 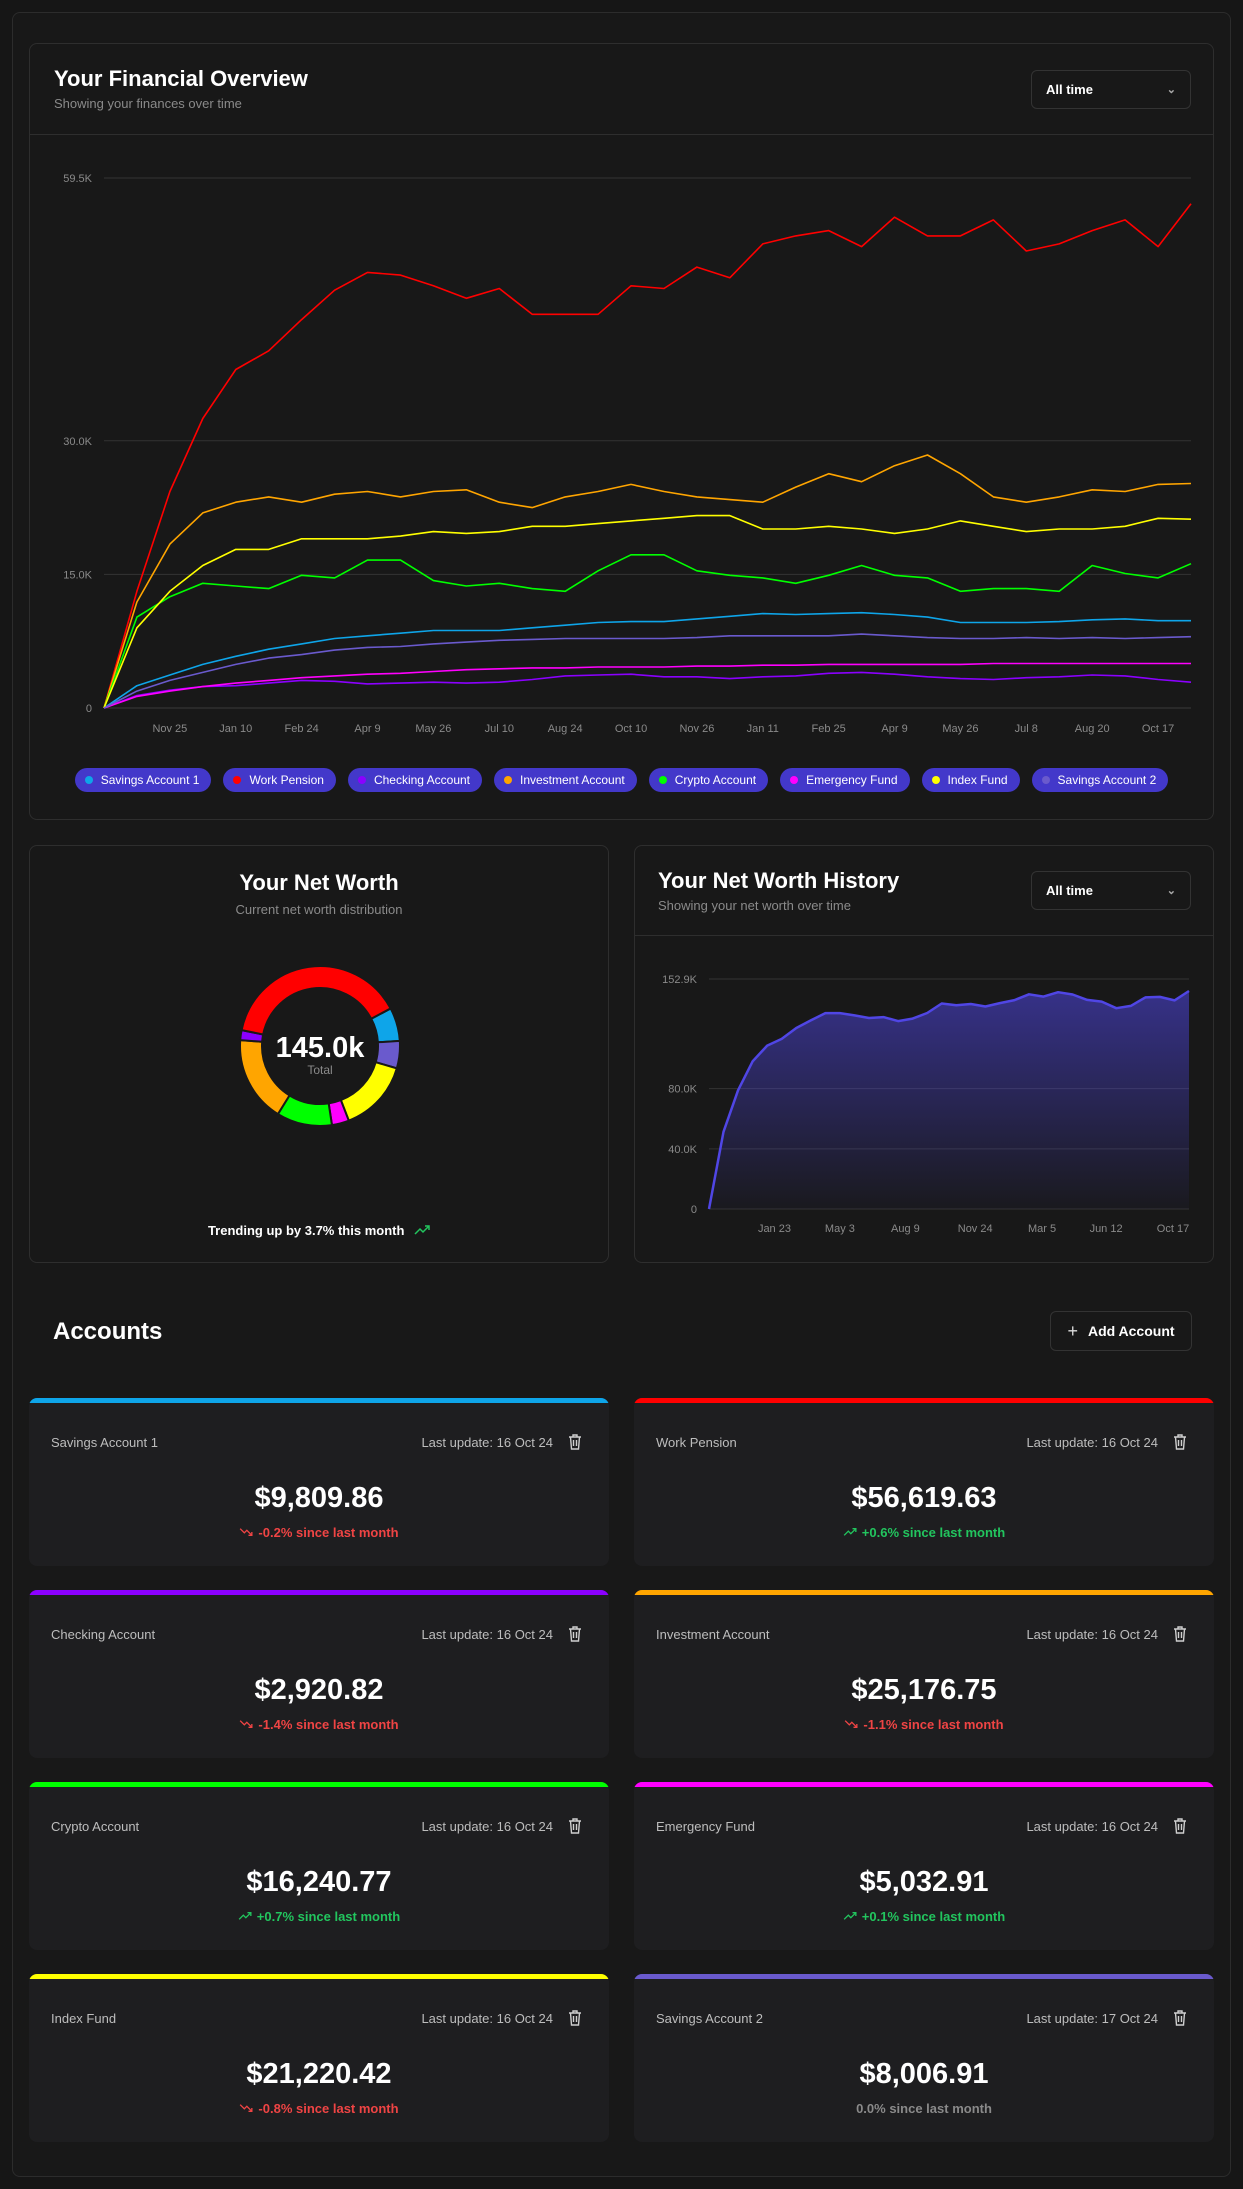 I want to click on legend-item: Savings Account 1, so click(x=143, y=780).